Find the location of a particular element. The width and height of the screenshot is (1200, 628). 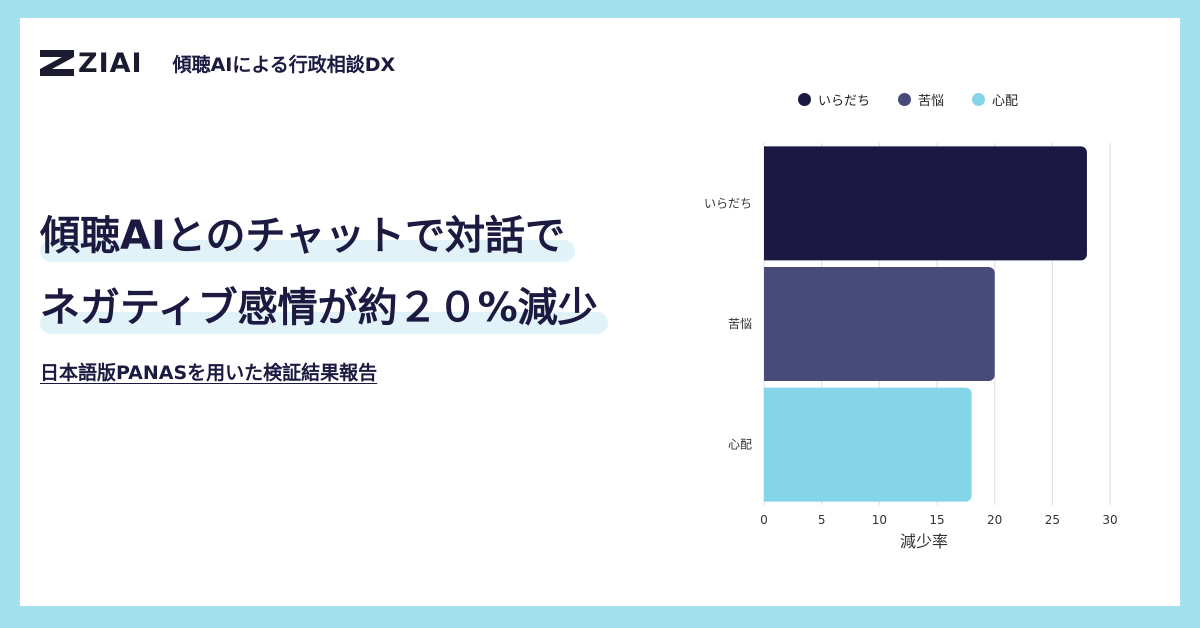

x-tick-label: 15 is located at coordinates (936, 520).